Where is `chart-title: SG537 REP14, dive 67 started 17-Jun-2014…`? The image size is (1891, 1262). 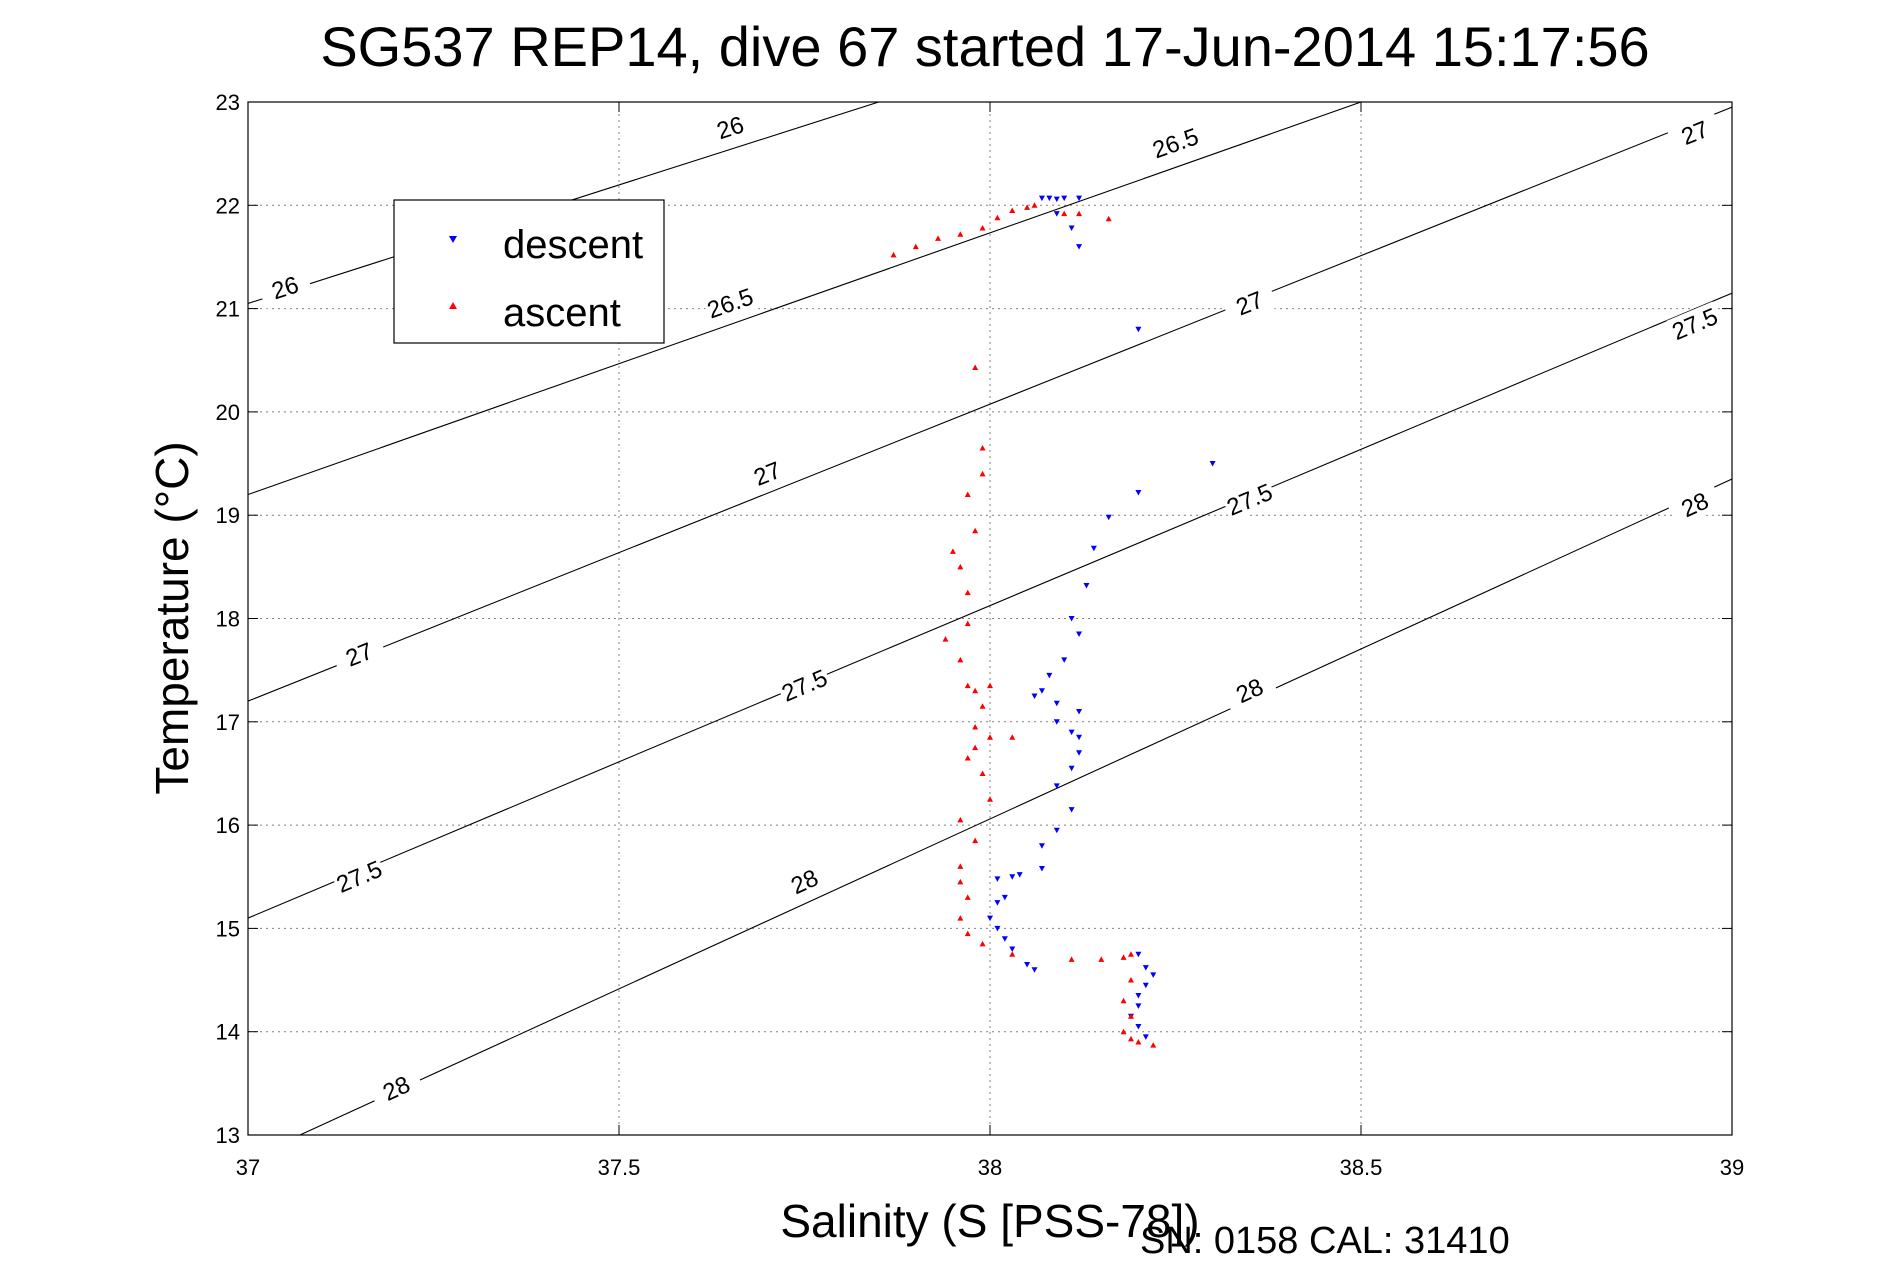
chart-title: SG537 REP14, dive 67 started 17-Jun-2014… is located at coordinates (984, 46).